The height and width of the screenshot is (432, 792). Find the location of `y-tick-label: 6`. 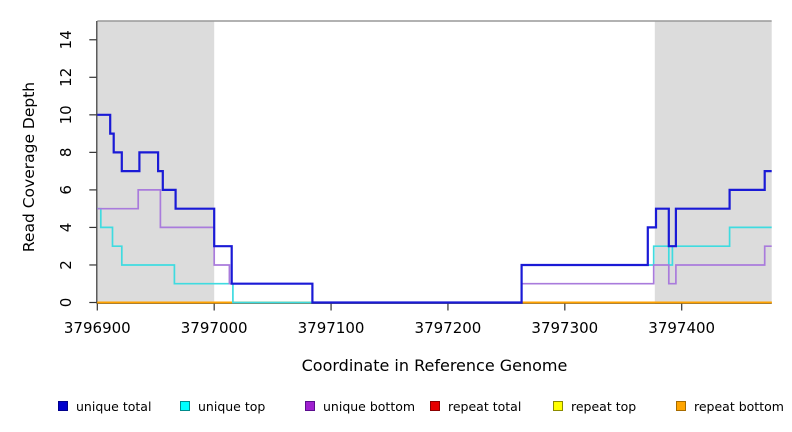

y-tick-label: 6 is located at coordinates (66, 190).